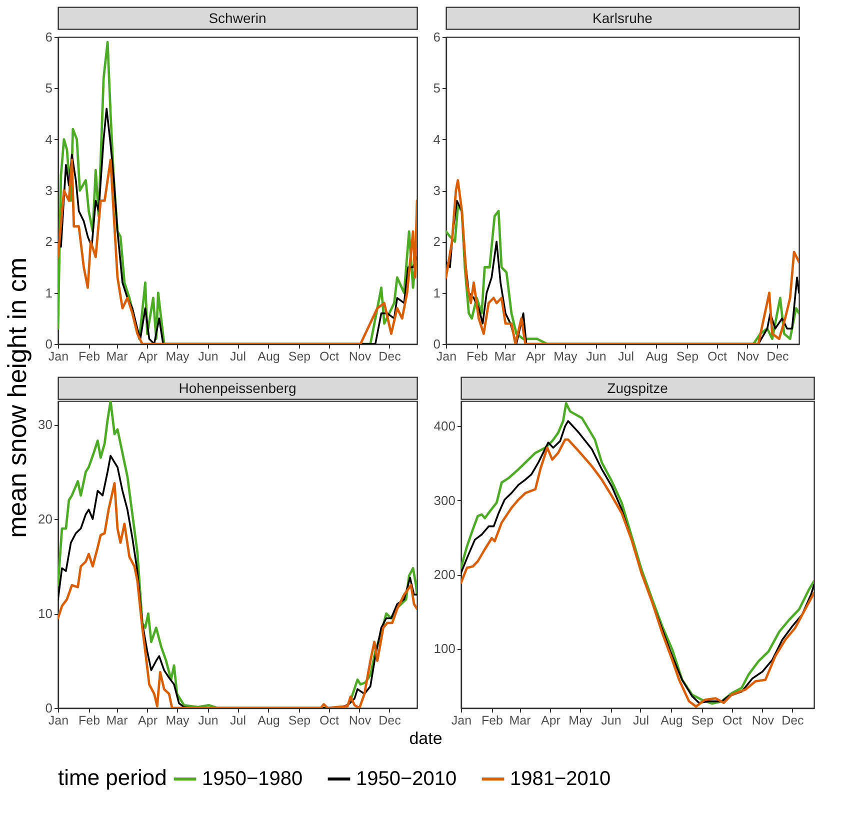 This screenshot has width=842, height=836. I want to click on x-axis-title: date, so click(425, 738).